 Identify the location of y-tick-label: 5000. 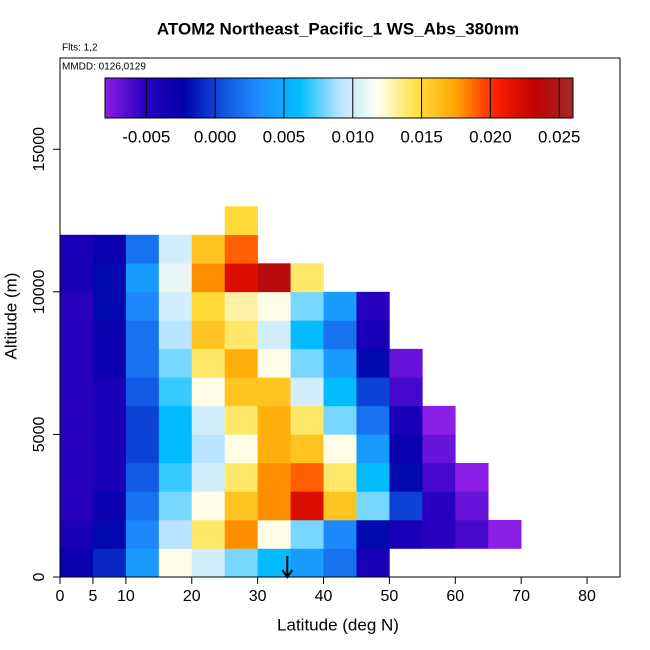
(39, 435).